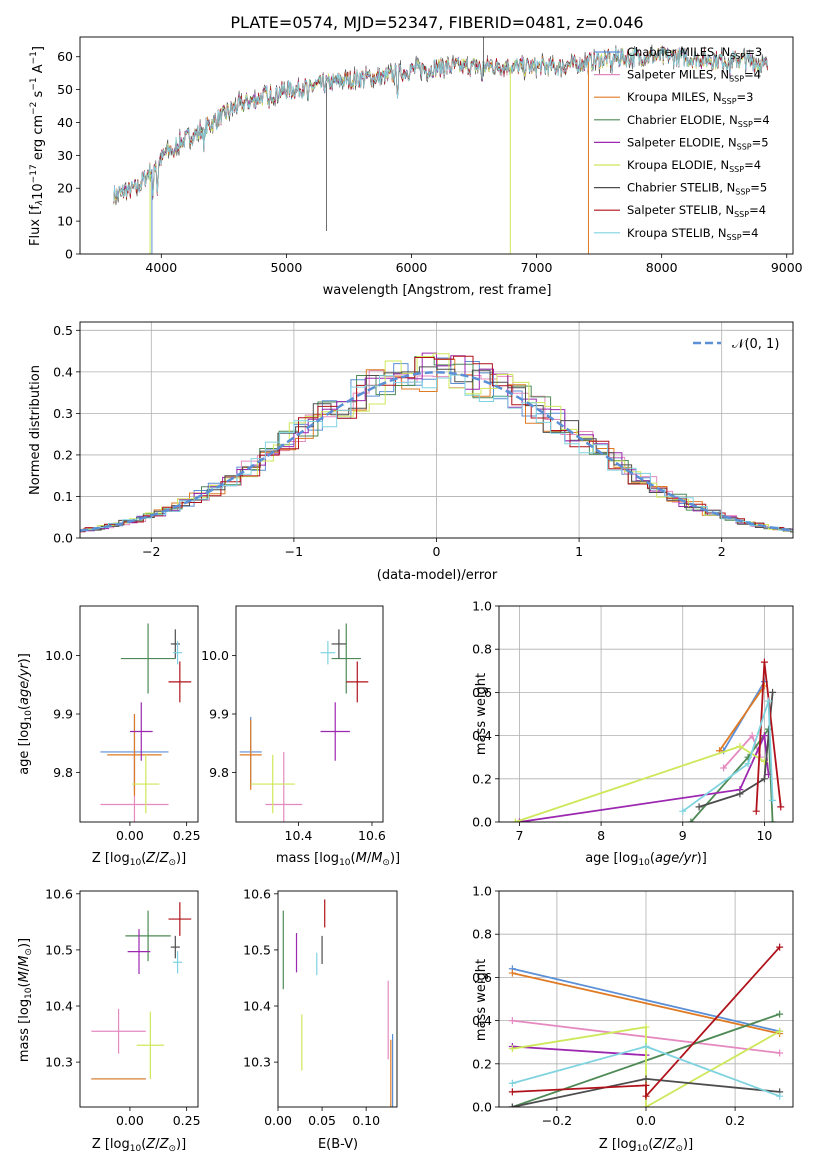 Image resolution: width=819 pixels, height=1170 pixels. Describe the element at coordinates (322, 1120) in the screenshot. I see `x-tick-label: 0.05` at that location.